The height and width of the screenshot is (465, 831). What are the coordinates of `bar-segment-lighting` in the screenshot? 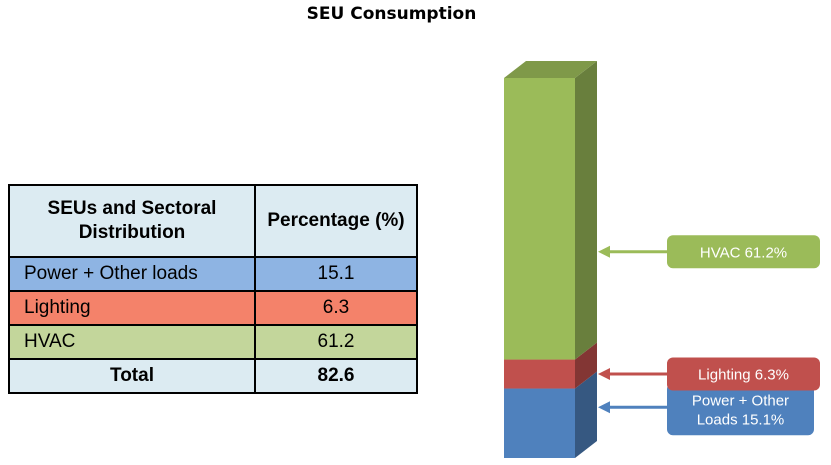 It's located at (539, 374).